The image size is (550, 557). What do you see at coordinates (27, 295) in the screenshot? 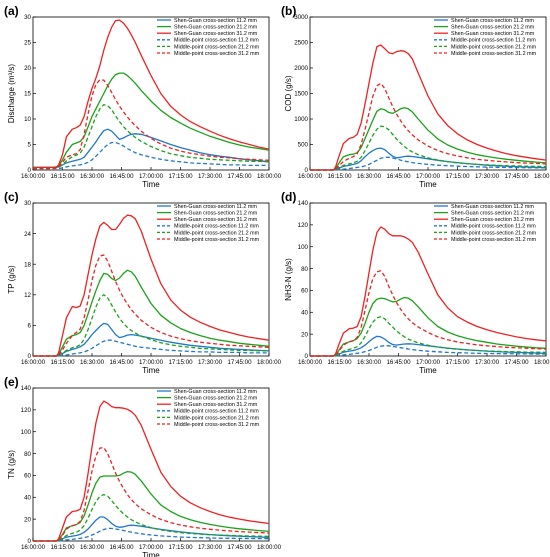
I see `y-tick-label: 12` at bounding box center [27, 295].